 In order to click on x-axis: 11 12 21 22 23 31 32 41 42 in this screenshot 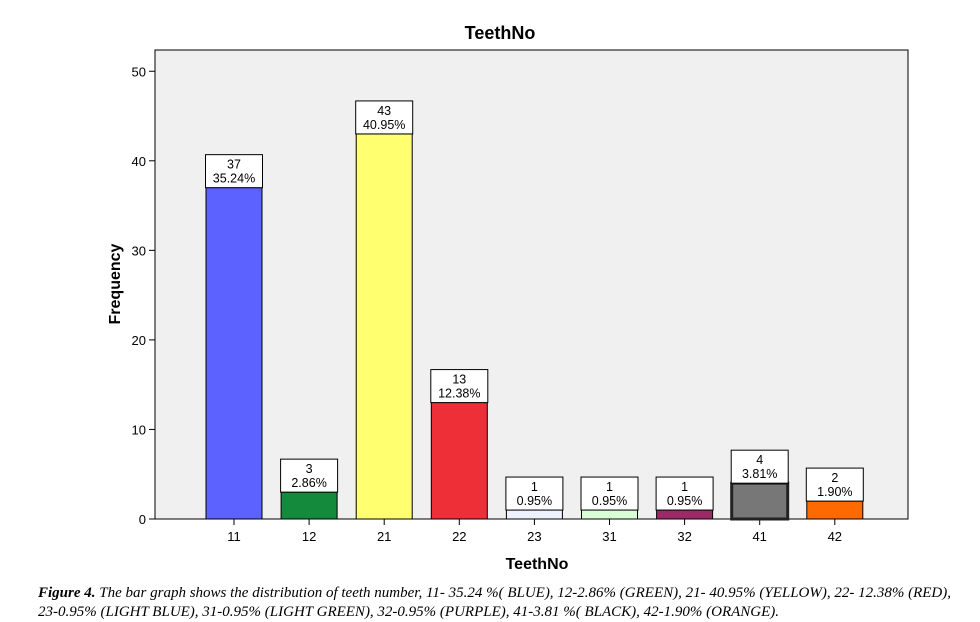, I will do `click(534, 531)`.